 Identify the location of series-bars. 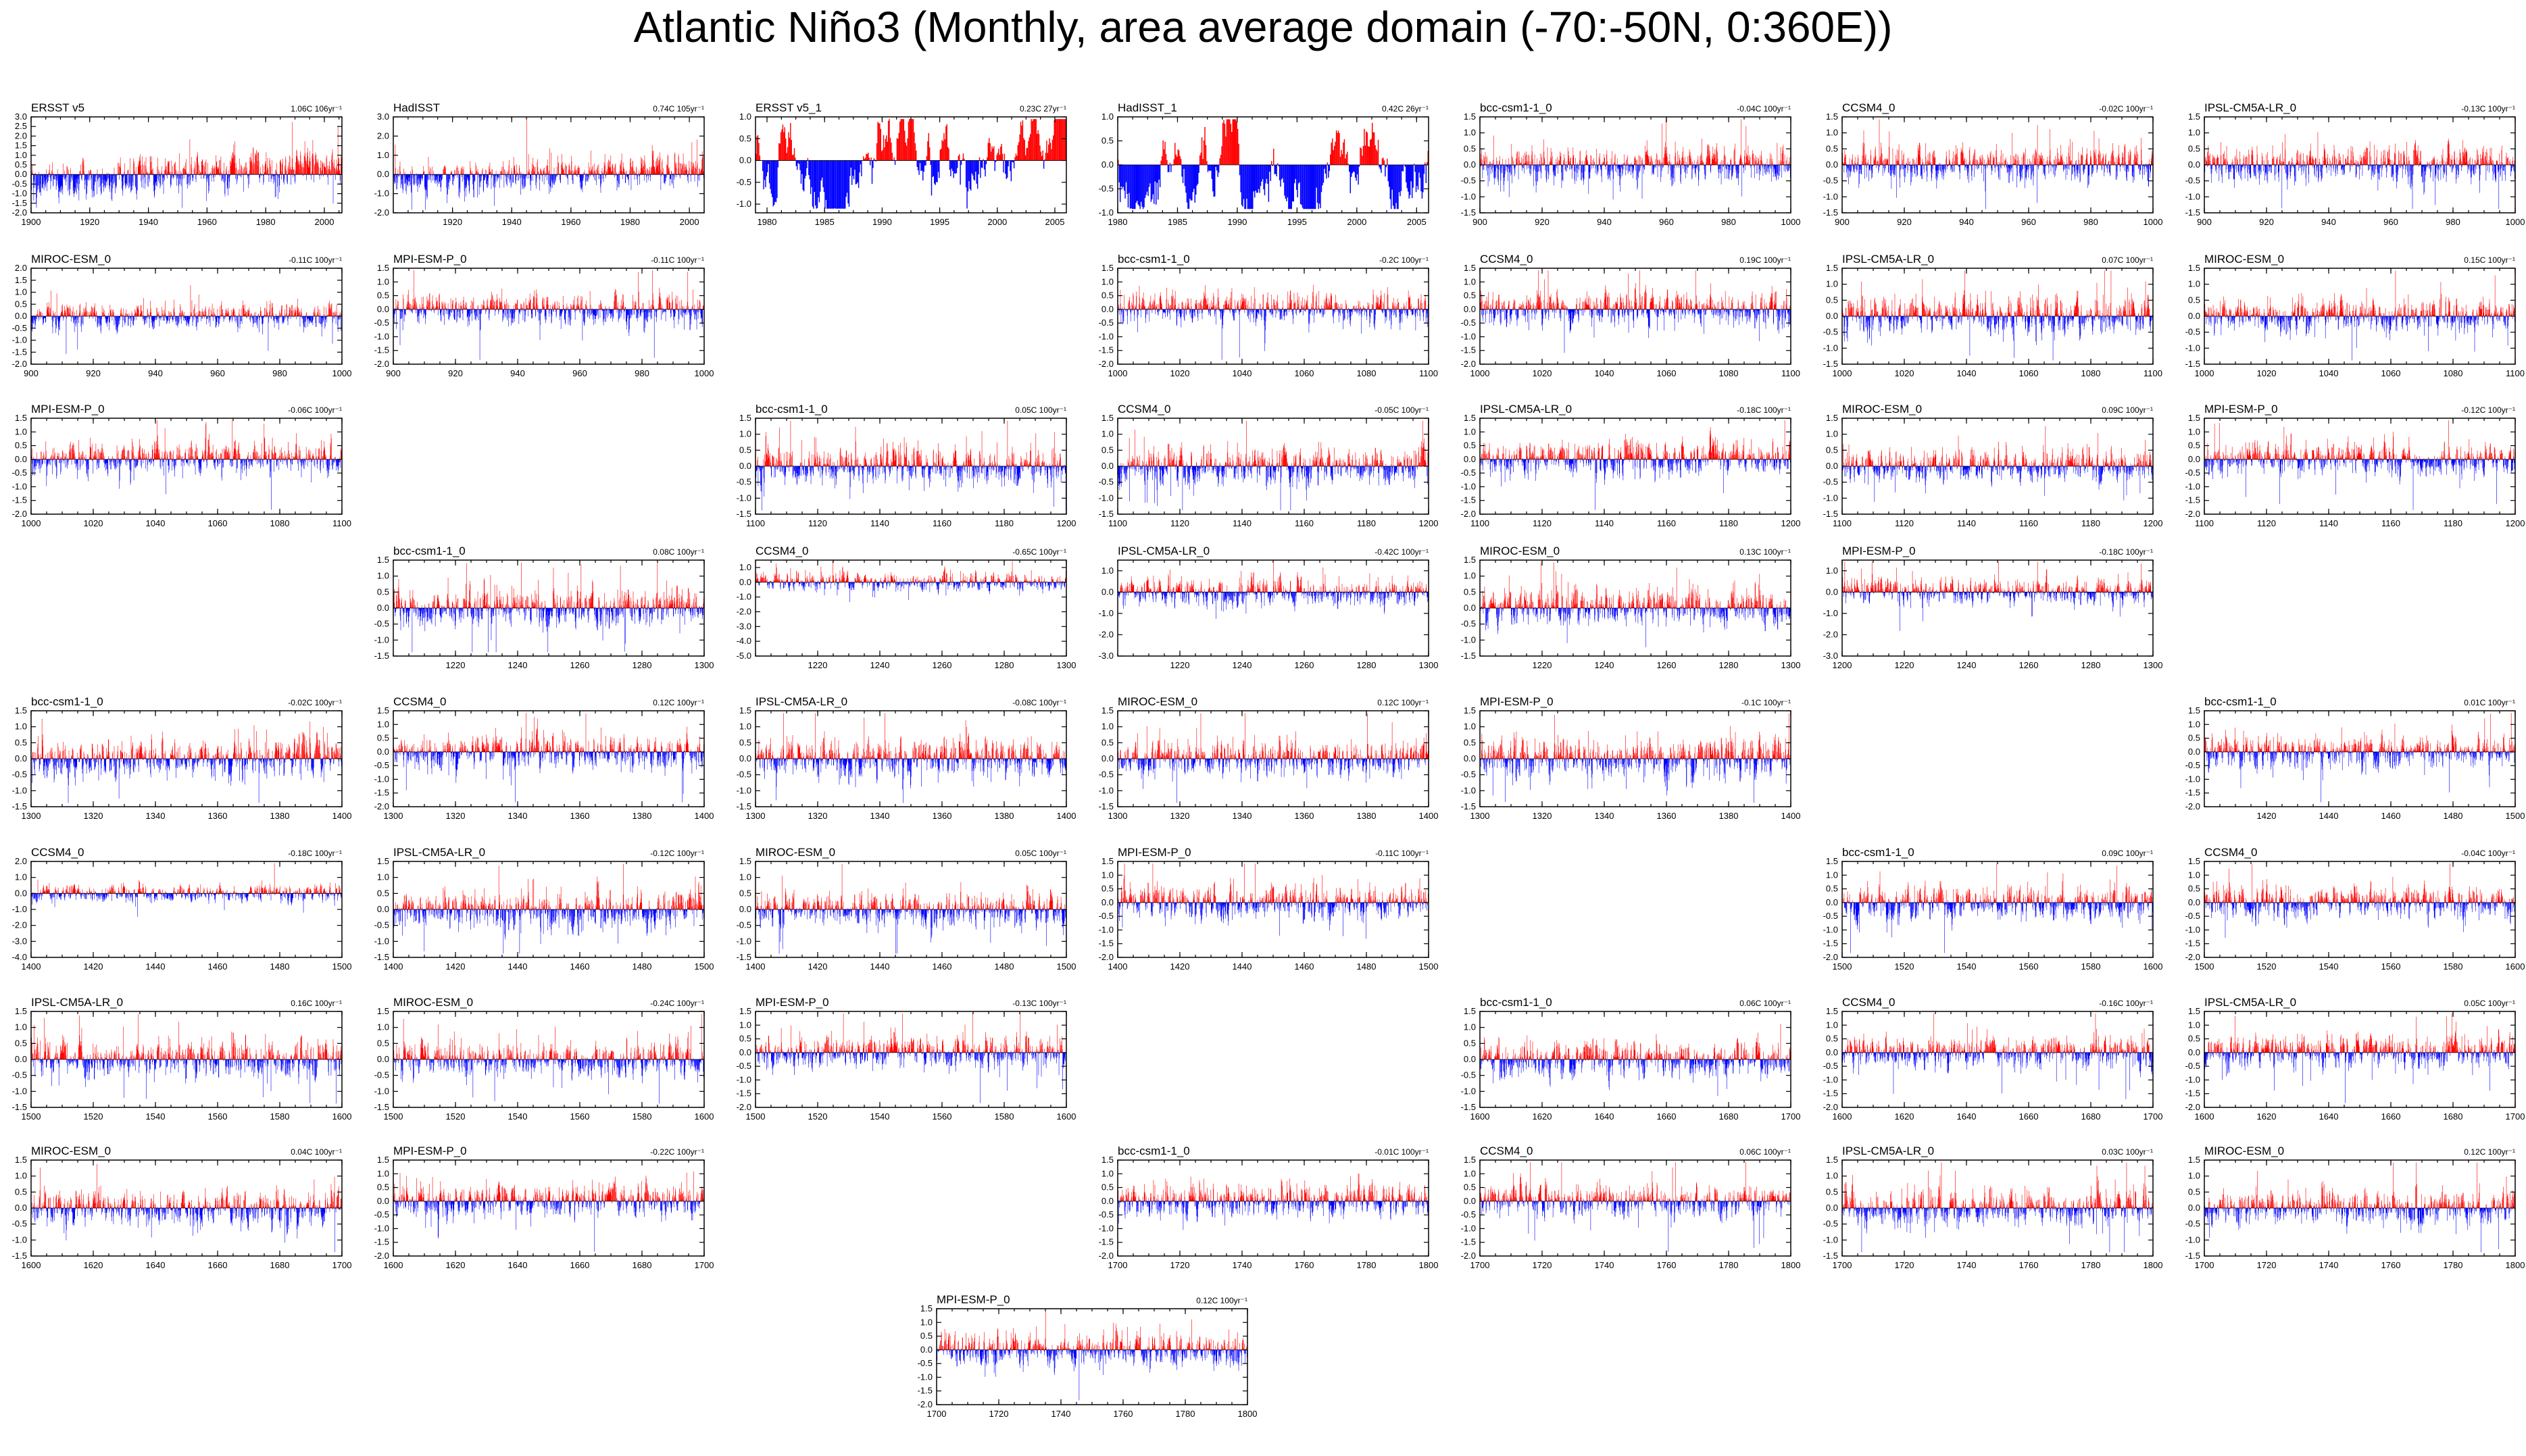
(911, 164).